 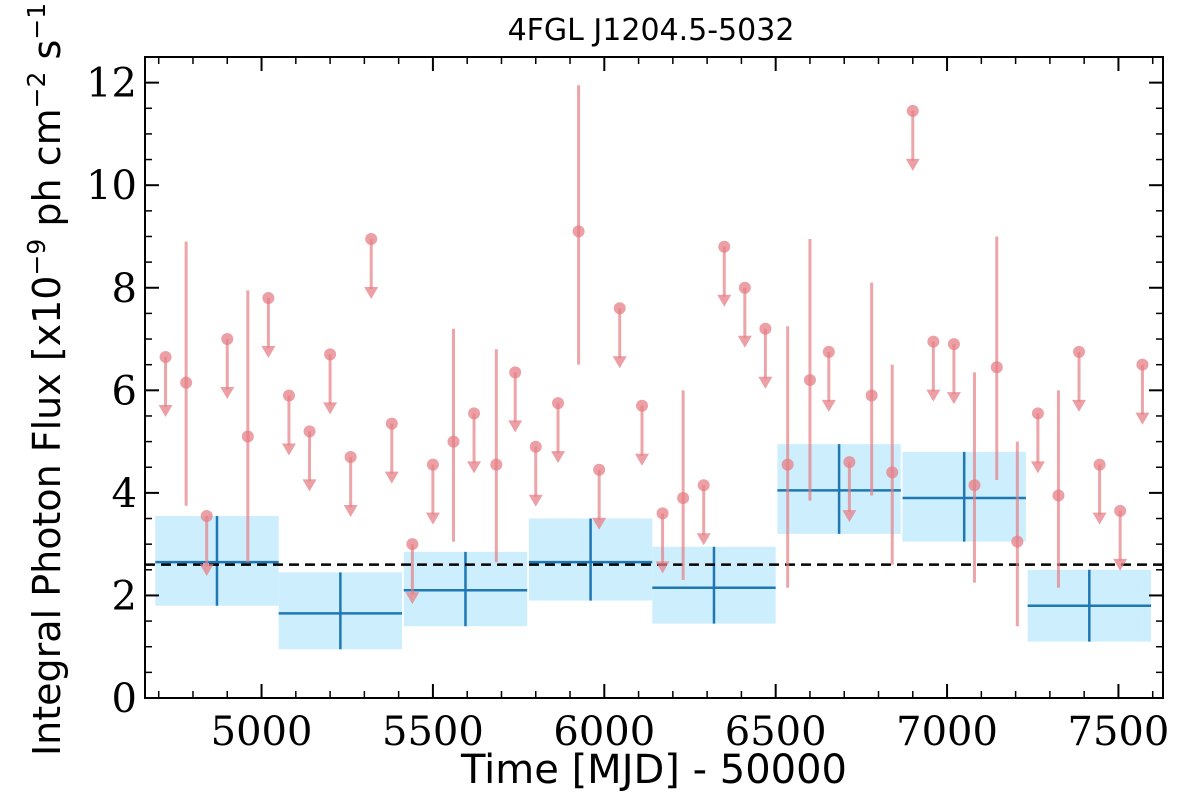 I want to click on y-tick-labels: 0 2 4 6 8 10 12, so click(x=111, y=391).